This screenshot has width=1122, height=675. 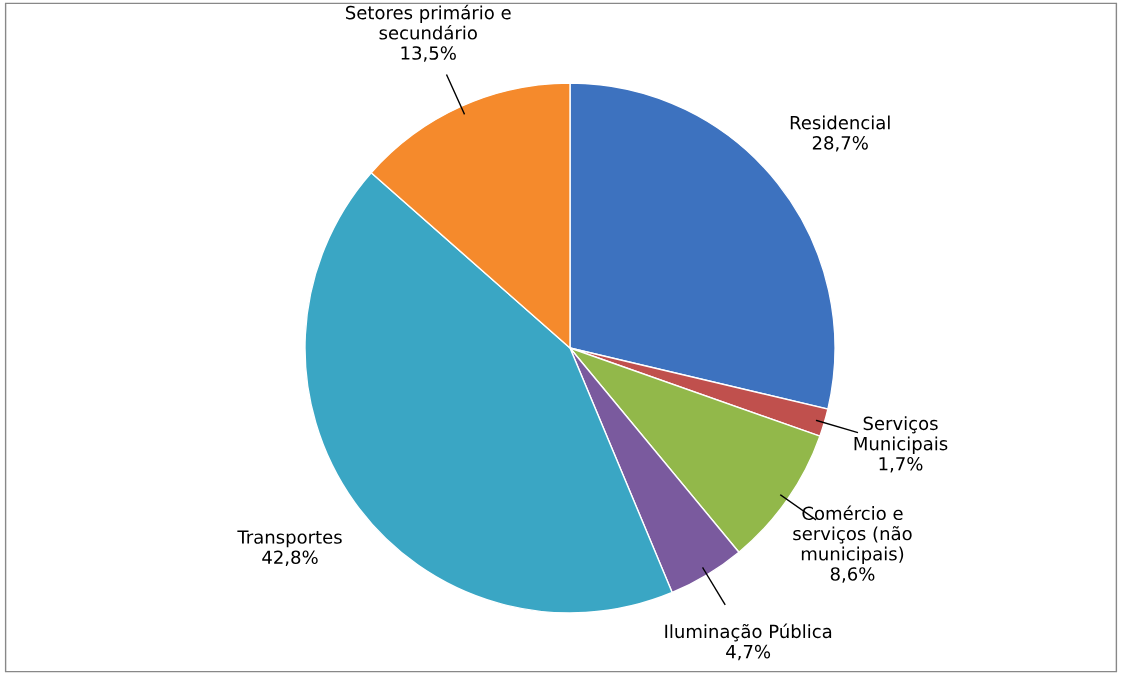 I want to click on data-label: 13,5%, so click(x=428, y=54).